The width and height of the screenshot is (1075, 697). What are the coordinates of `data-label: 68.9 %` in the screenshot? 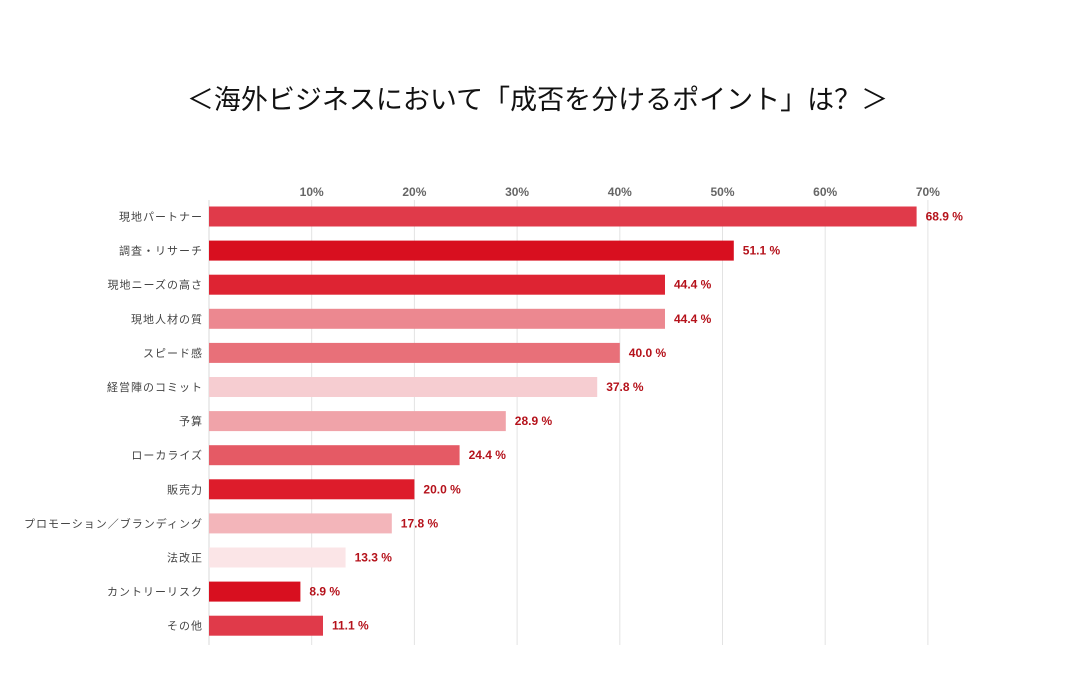 It's located at (945, 217).